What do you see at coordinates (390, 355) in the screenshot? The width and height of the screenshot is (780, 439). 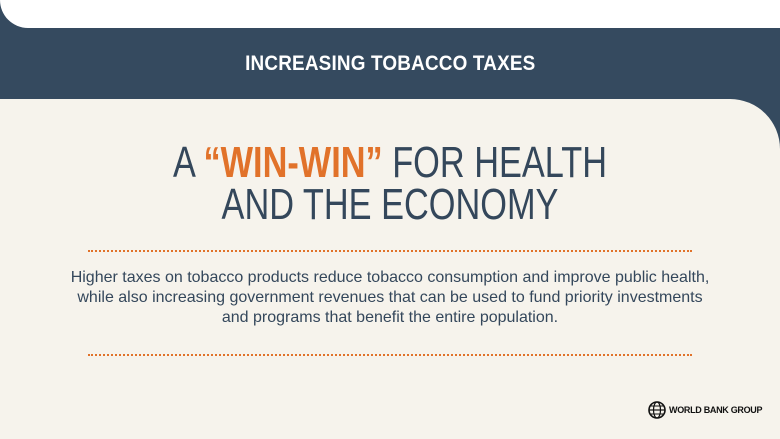 I see `dotted-divider-bottom` at bounding box center [390, 355].